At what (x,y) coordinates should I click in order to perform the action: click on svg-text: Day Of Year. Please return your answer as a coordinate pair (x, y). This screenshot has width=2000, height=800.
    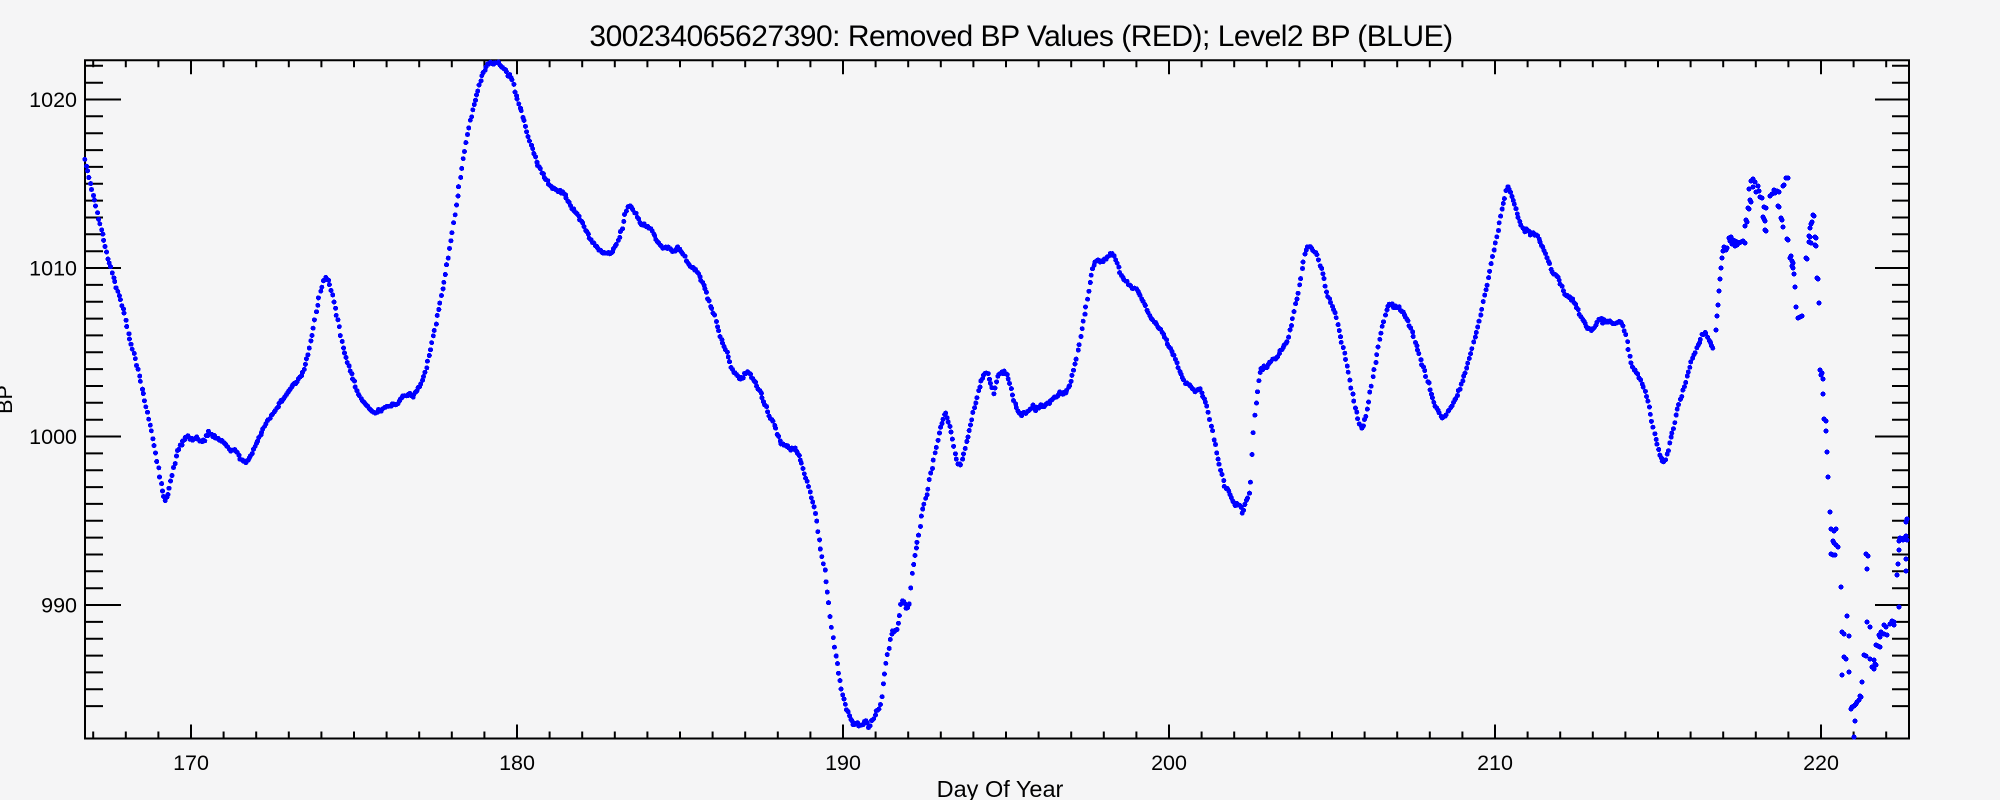
    Looking at the image, I should click on (1000, 788).